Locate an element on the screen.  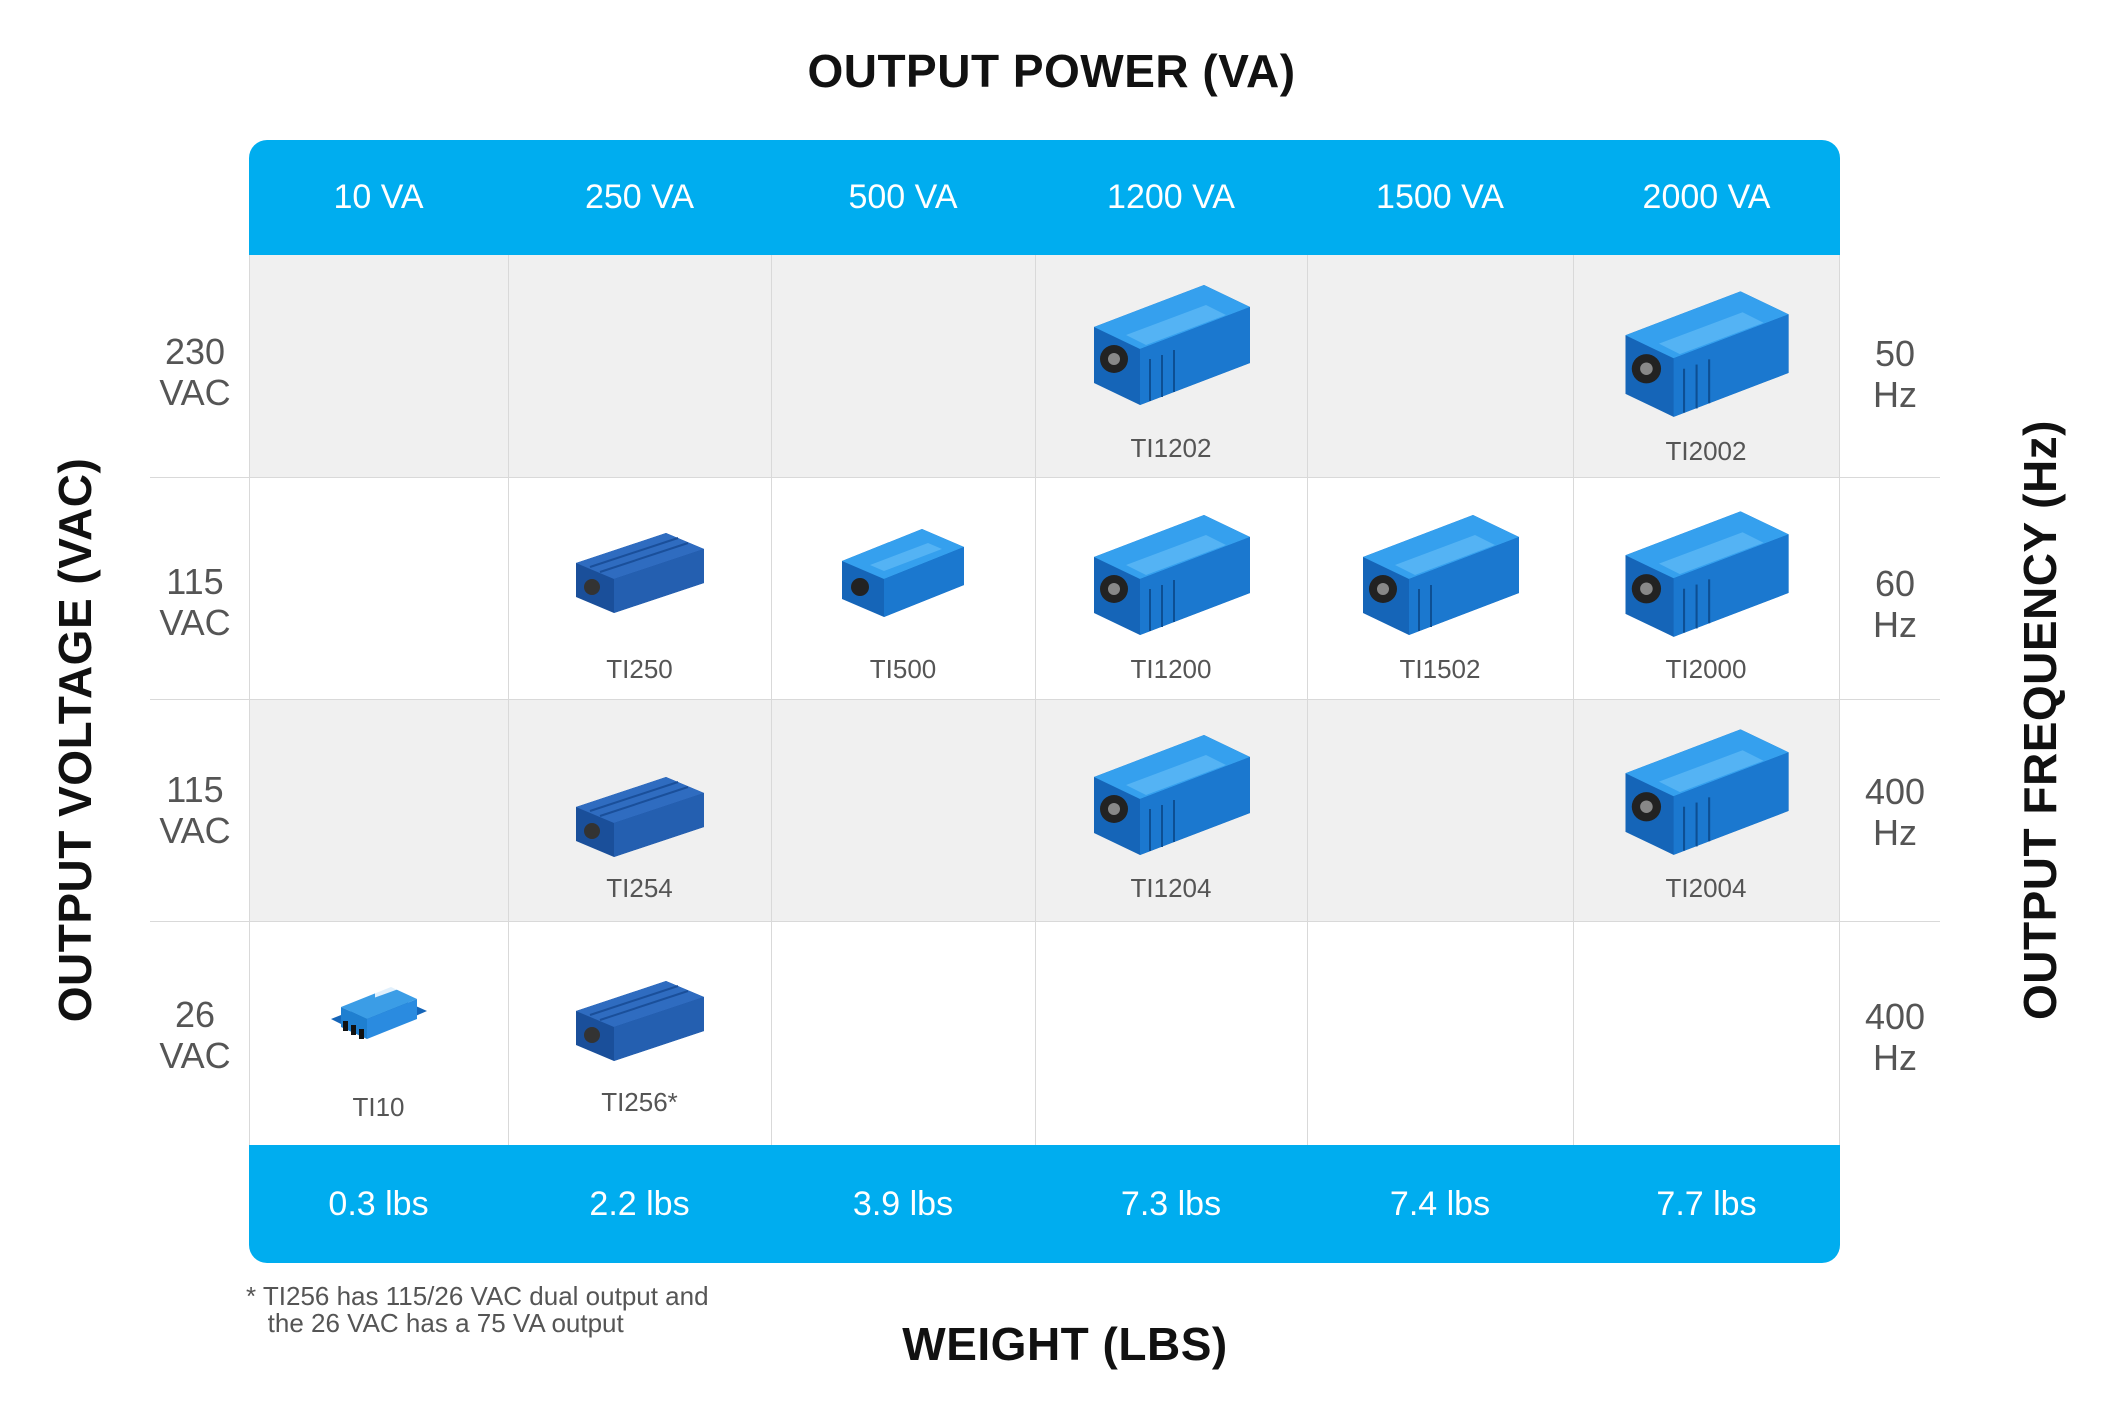
product-cell: TI500 is located at coordinates (903, 588).